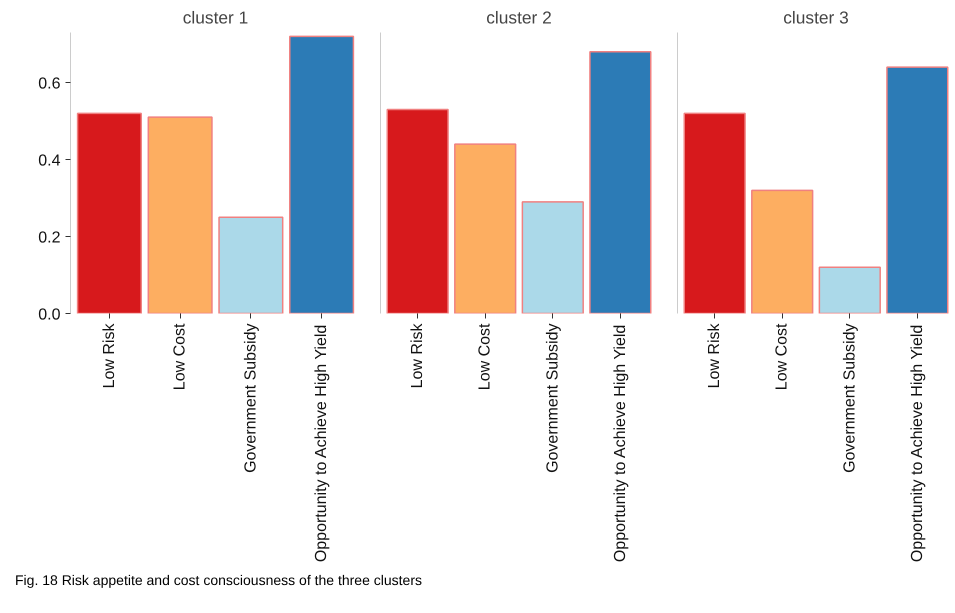 This screenshot has width=955, height=613. What do you see at coordinates (49, 84) in the screenshot?
I see `y-tick-label: 0.6` at bounding box center [49, 84].